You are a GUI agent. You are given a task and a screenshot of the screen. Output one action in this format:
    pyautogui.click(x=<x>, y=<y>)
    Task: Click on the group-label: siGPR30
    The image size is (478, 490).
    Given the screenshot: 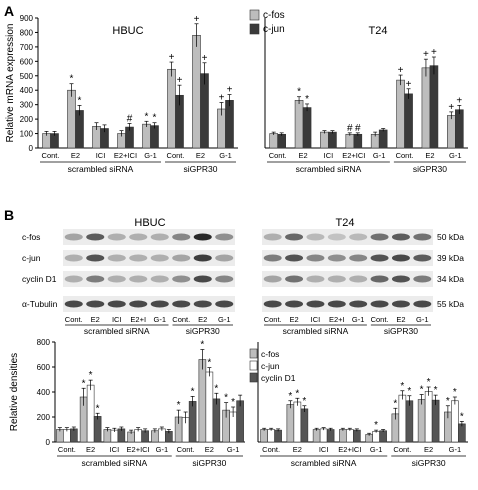 What is the action you would take?
    pyautogui.click(x=429, y=463)
    